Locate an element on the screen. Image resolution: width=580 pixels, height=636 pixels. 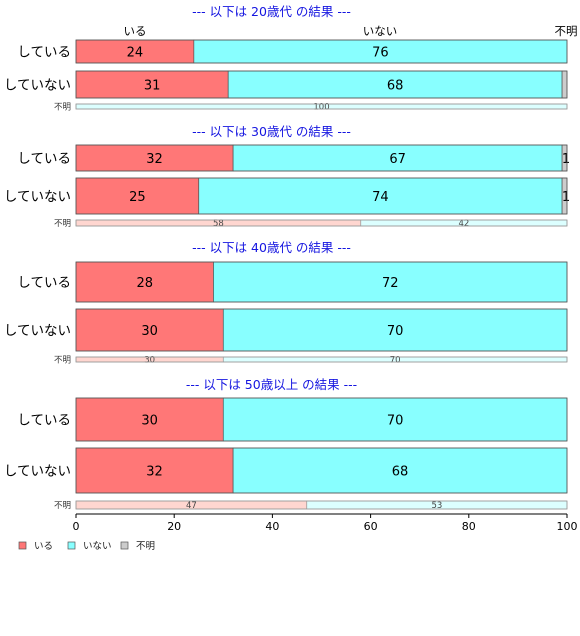
legend-label: 不明 is located at coordinates (145, 546).